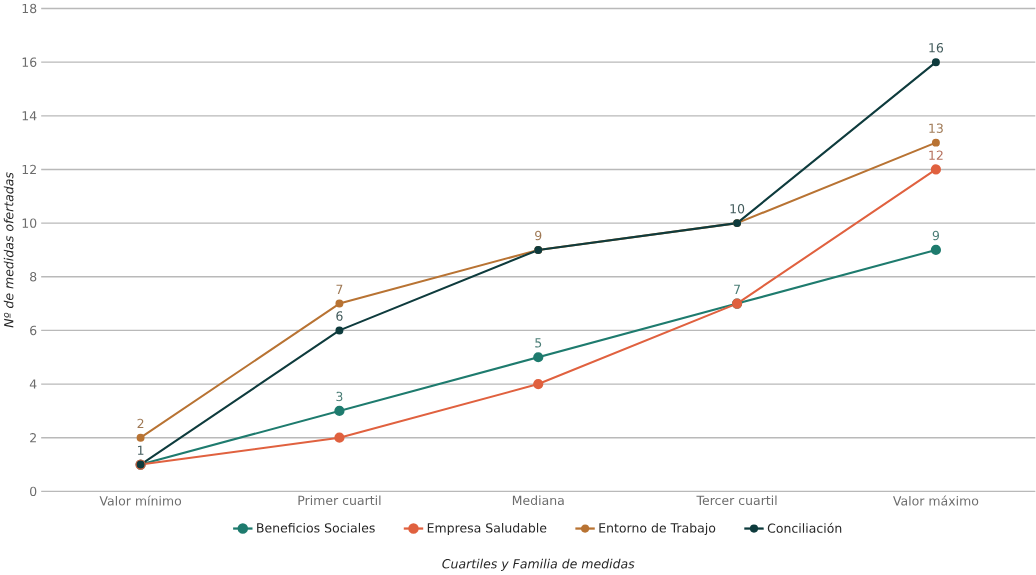 The image size is (1036, 575). What do you see at coordinates (736, 500) in the screenshot?
I see `x-tick-label: Tercer cuartil` at bounding box center [736, 500].